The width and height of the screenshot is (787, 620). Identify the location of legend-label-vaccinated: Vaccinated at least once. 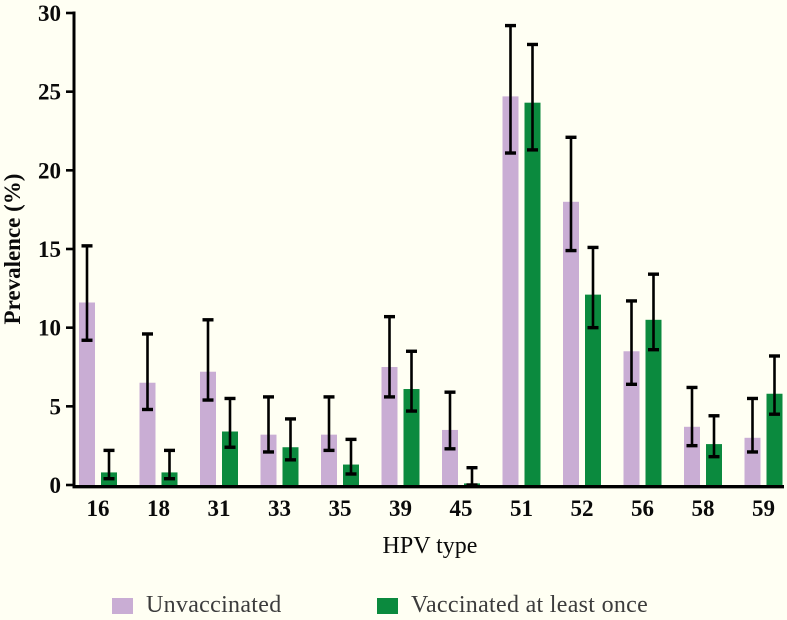
(530, 605).